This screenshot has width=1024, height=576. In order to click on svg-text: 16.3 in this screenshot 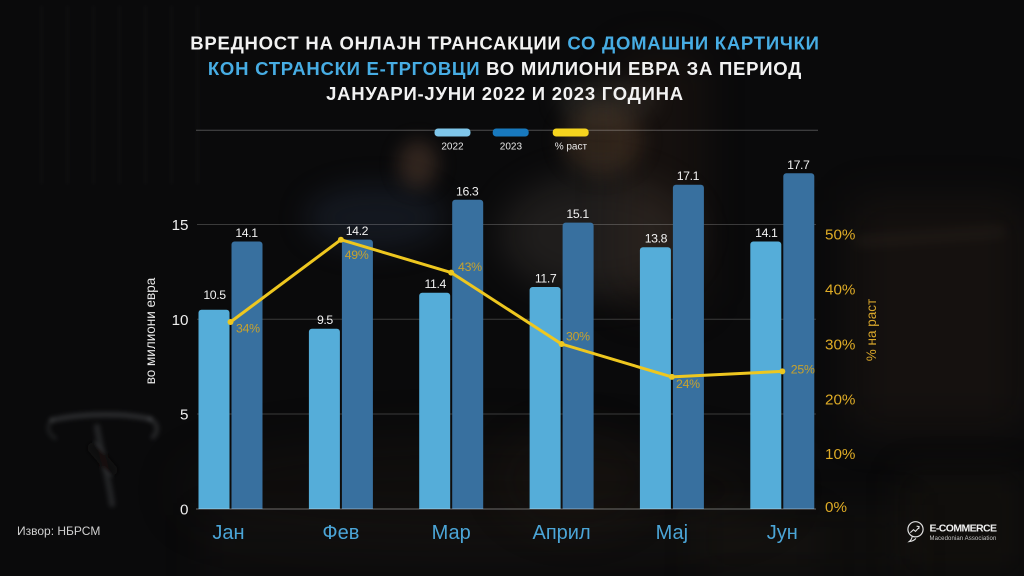, I will do `click(467, 191)`.